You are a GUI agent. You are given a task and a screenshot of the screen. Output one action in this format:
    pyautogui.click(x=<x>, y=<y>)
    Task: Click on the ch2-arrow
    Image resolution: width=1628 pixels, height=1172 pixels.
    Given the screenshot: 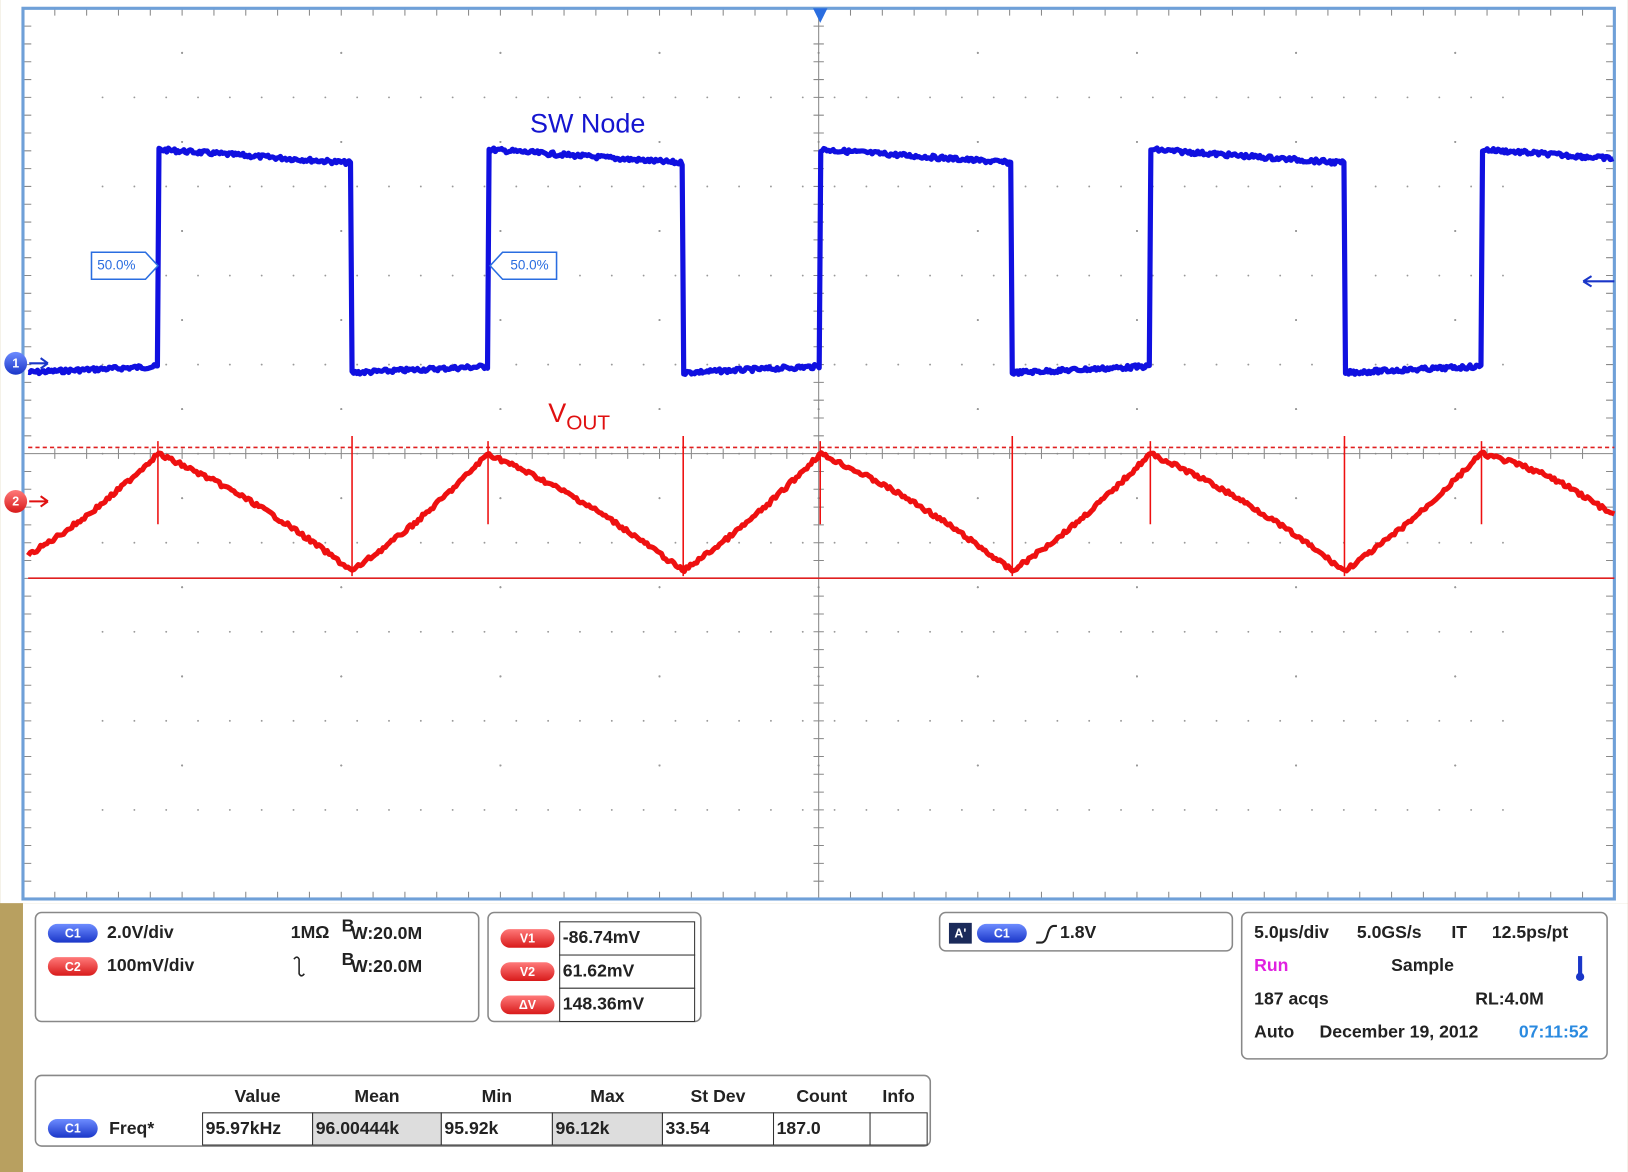 What is the action you would take?
    pyautogui.click(x=39, y=501)
    